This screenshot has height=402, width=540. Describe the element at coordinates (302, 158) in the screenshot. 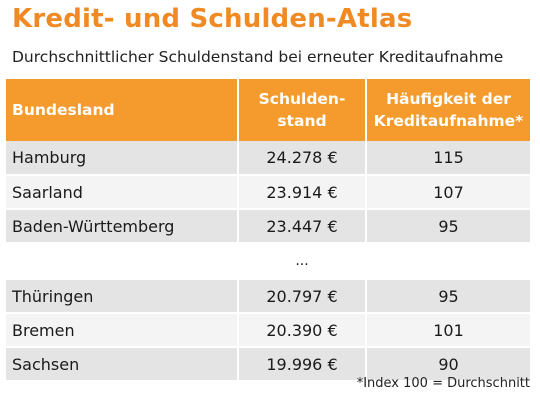

I see `cell-schulden: 24.278 €` at that location.